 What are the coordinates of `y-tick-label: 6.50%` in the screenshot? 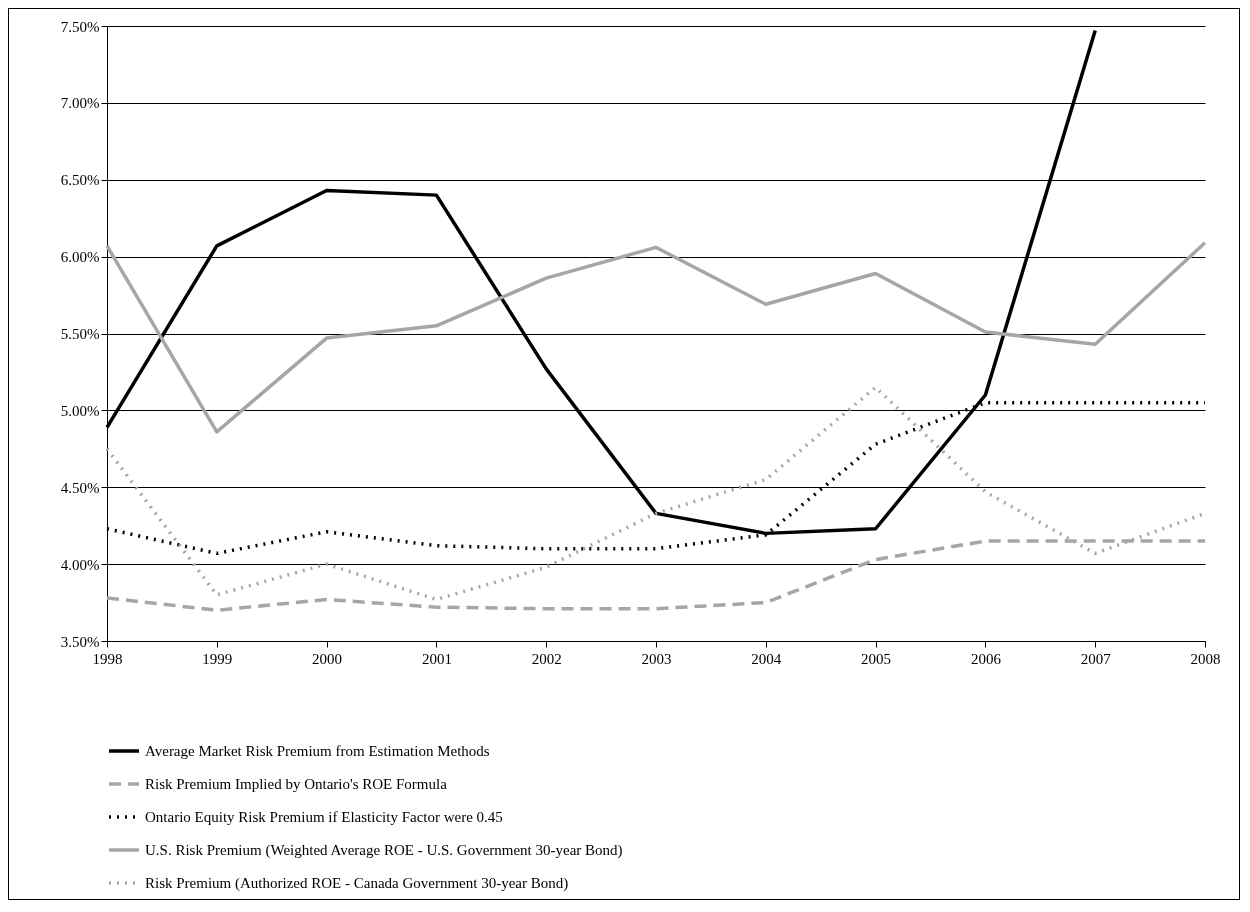 It's located at (80, 180).